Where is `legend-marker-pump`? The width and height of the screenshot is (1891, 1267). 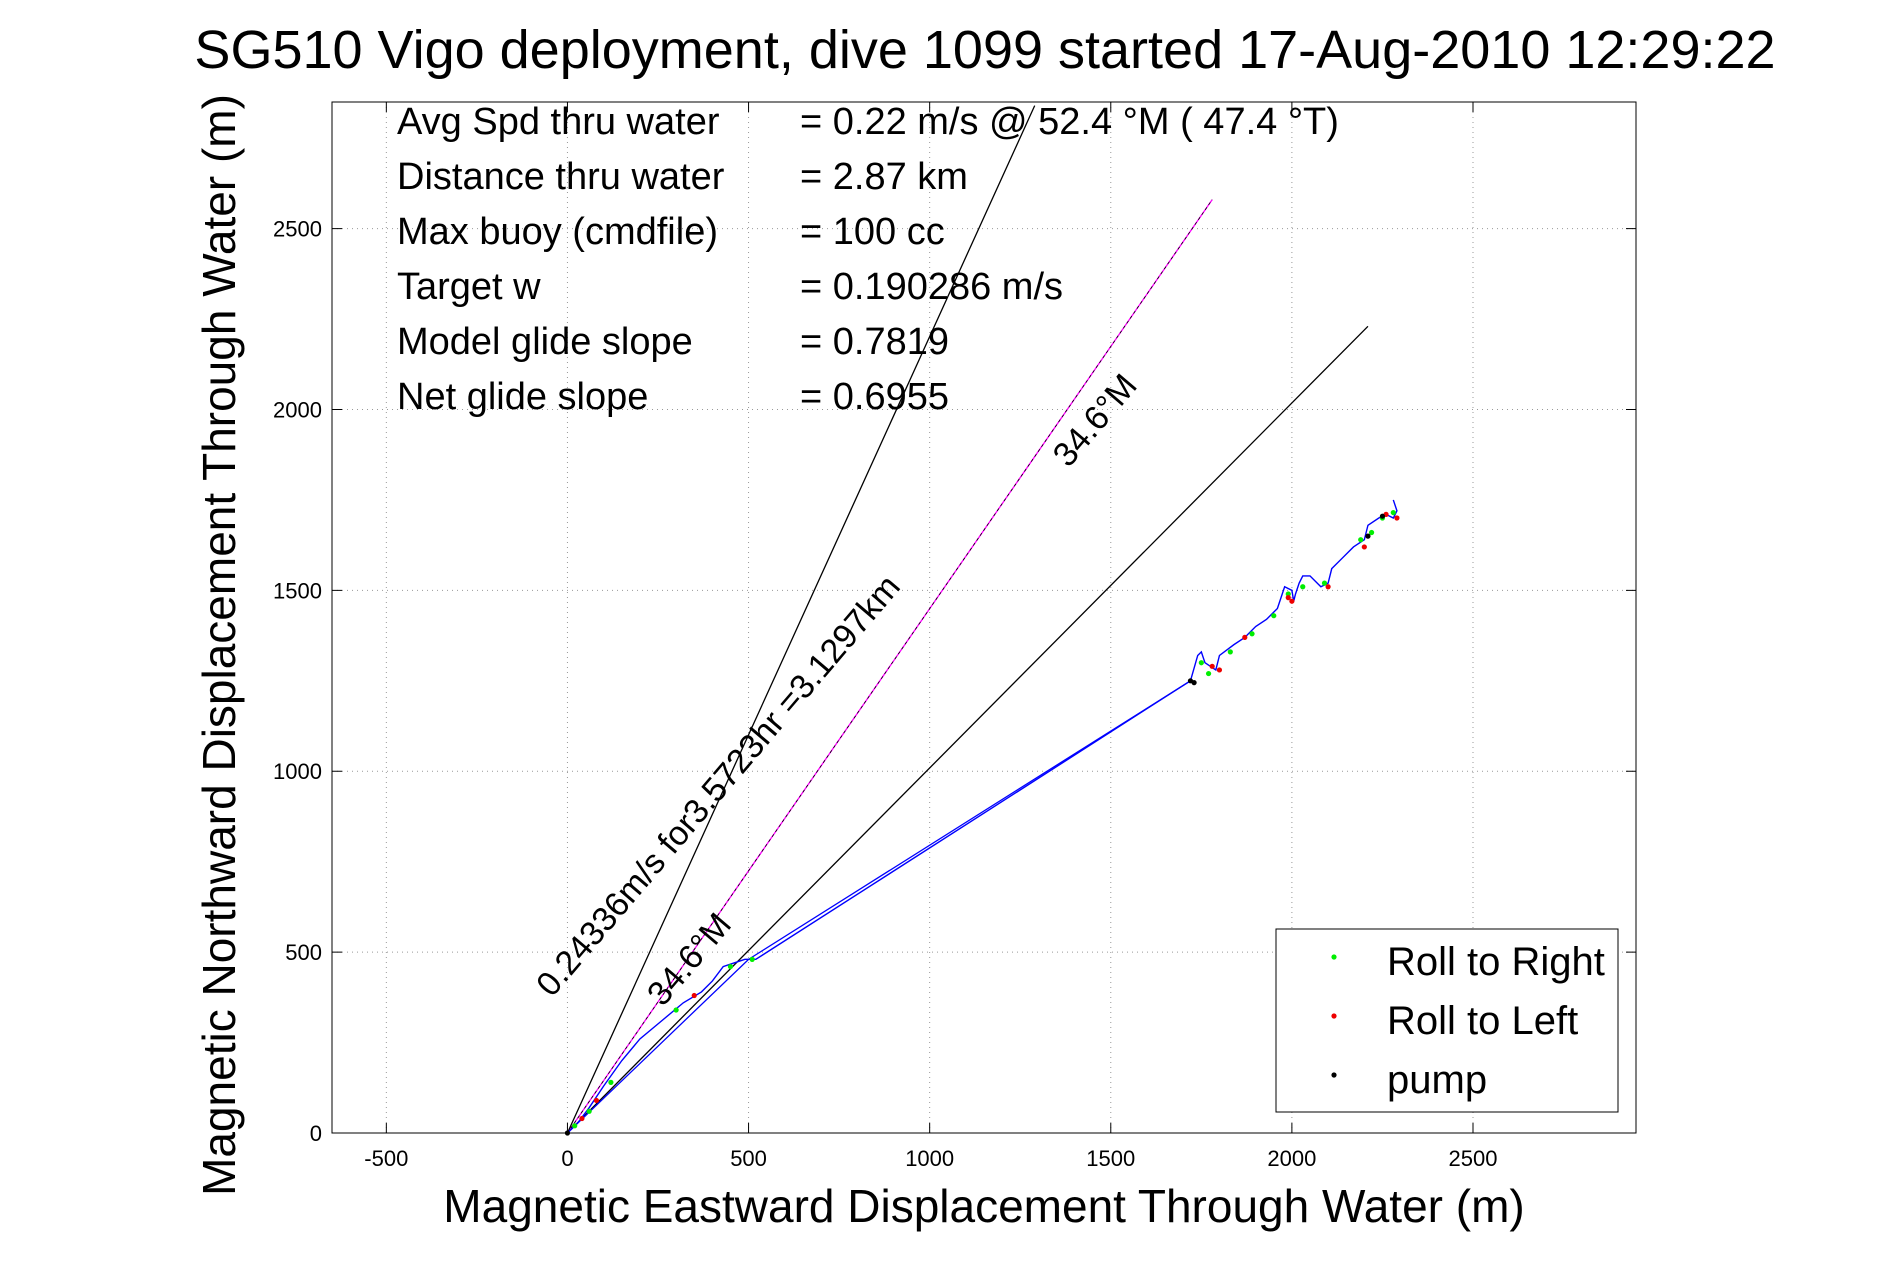 legend-marker-pump is located at coordinates (1334, 1075).